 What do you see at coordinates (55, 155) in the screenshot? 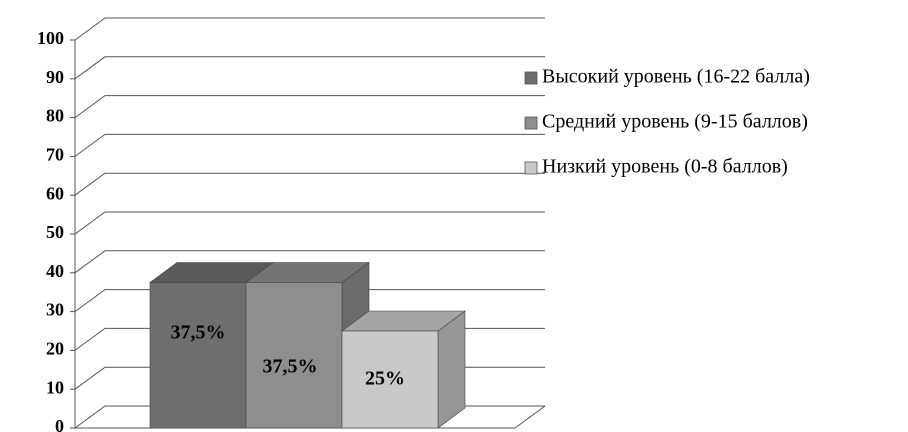
I see `y-tick-label: 70` at bounding box center [55, 155].